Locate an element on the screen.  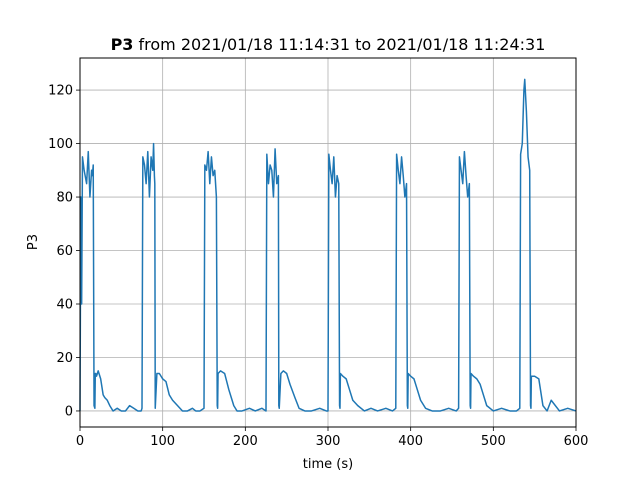
x-tick-label-6: 600 is located at coordinates (576, 441).